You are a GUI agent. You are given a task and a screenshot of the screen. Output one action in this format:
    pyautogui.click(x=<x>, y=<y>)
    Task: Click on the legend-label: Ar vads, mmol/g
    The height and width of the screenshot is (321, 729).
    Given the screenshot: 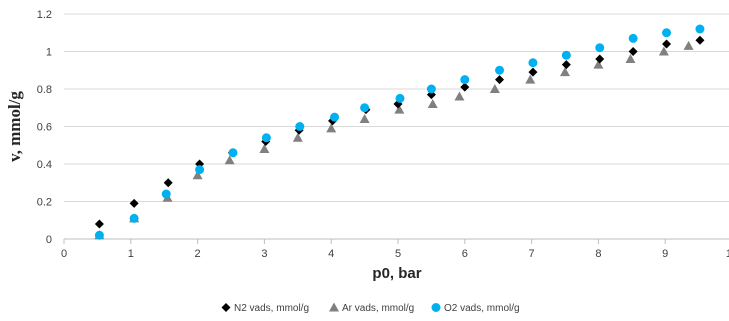 What is the action you would take?
    pyautogui.click(x=378, y=308)
    